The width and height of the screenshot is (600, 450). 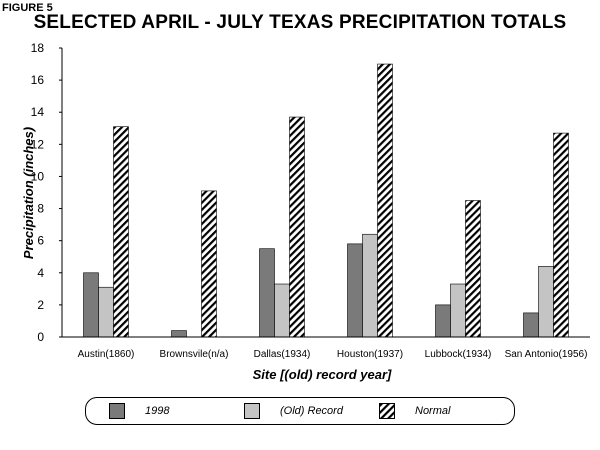 What do you see at coordinates (370, 354) in the screenshot?
I see `x-tick-label: Houston(1937)` at bounding box center [370, 354].